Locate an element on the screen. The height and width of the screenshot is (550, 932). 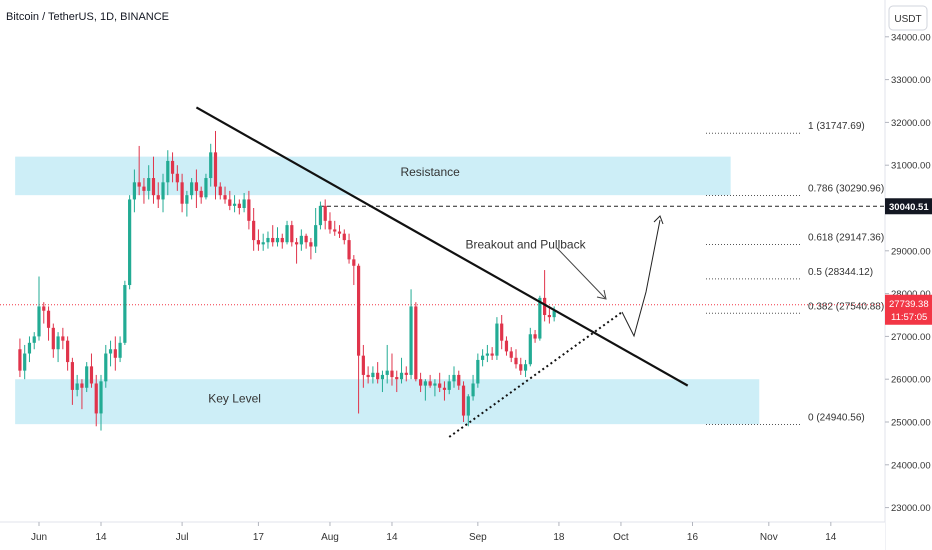
price-tags: 30040.51 27739.38 11:57:05 is located at coordinates (908, 261).